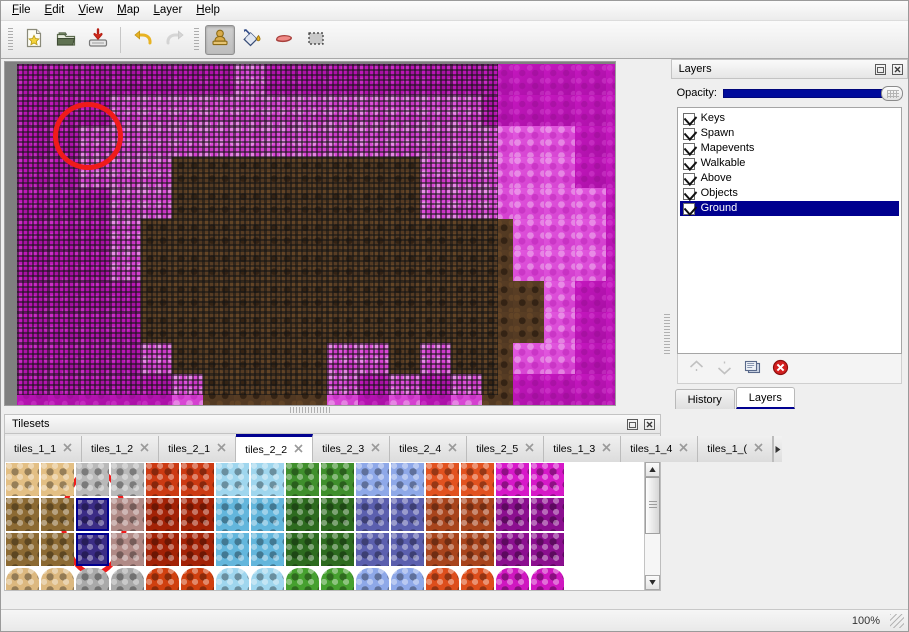 This screenshot has height=632, width=909. What do you see at coordinates (789, 163) in the screenshot?
I see `layer-row: Walkable` at bounding box center [789, 163].